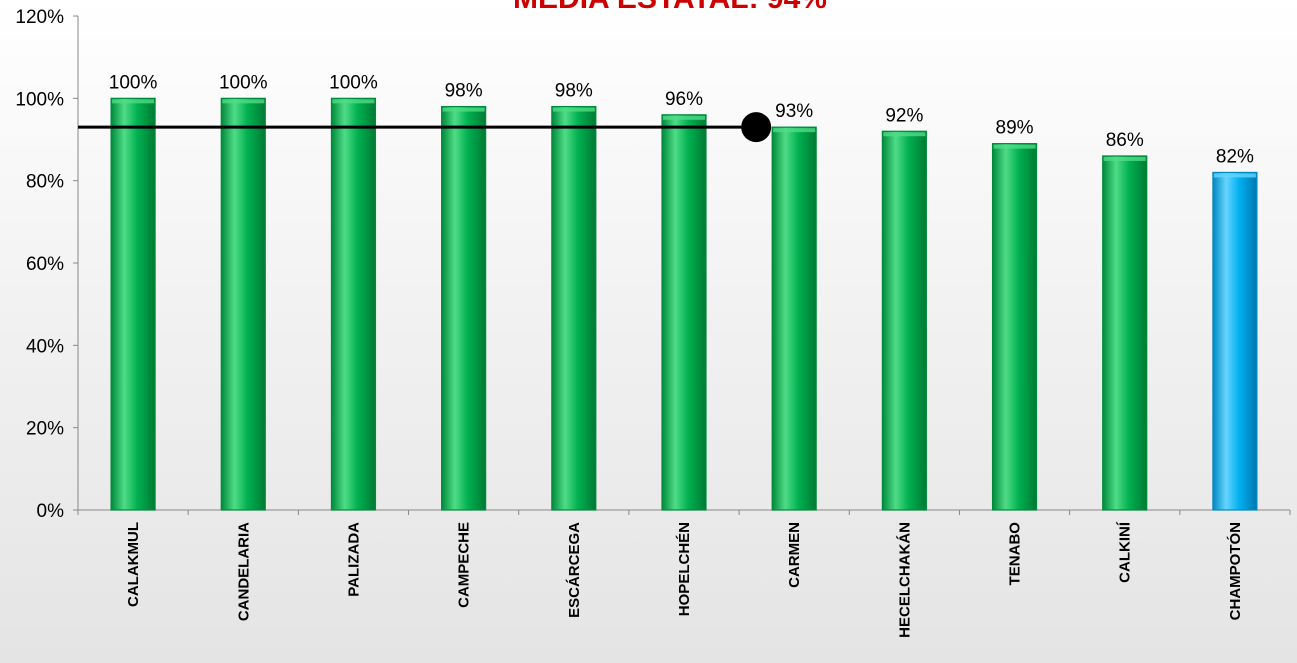 The height and width of the screenshot is (663, 1297). Describe the element at coordinates (133, 564) in the screenshot. I see `category-label: CALAKMUL` at that location.